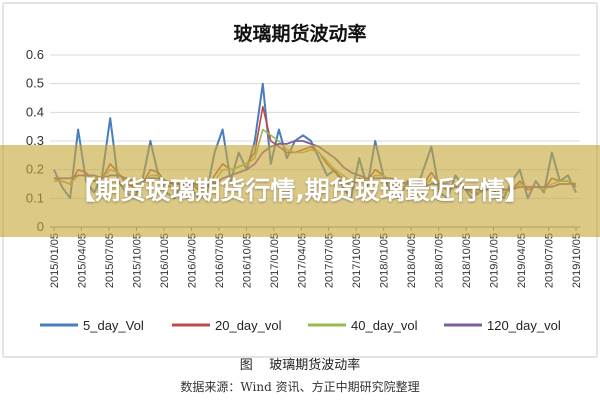  Describe the element at coordinates (467, 260) in the screenshot. I see `x-tick-label: 2018/10/05` at that location.